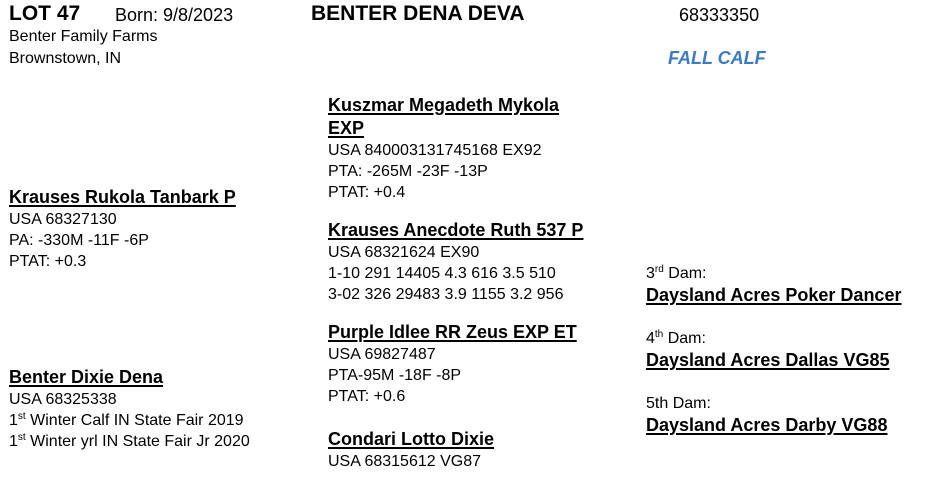  I want to click on dam-award: 1st Winter yrl IN State Fair Jr 2020, so click(129, 441).